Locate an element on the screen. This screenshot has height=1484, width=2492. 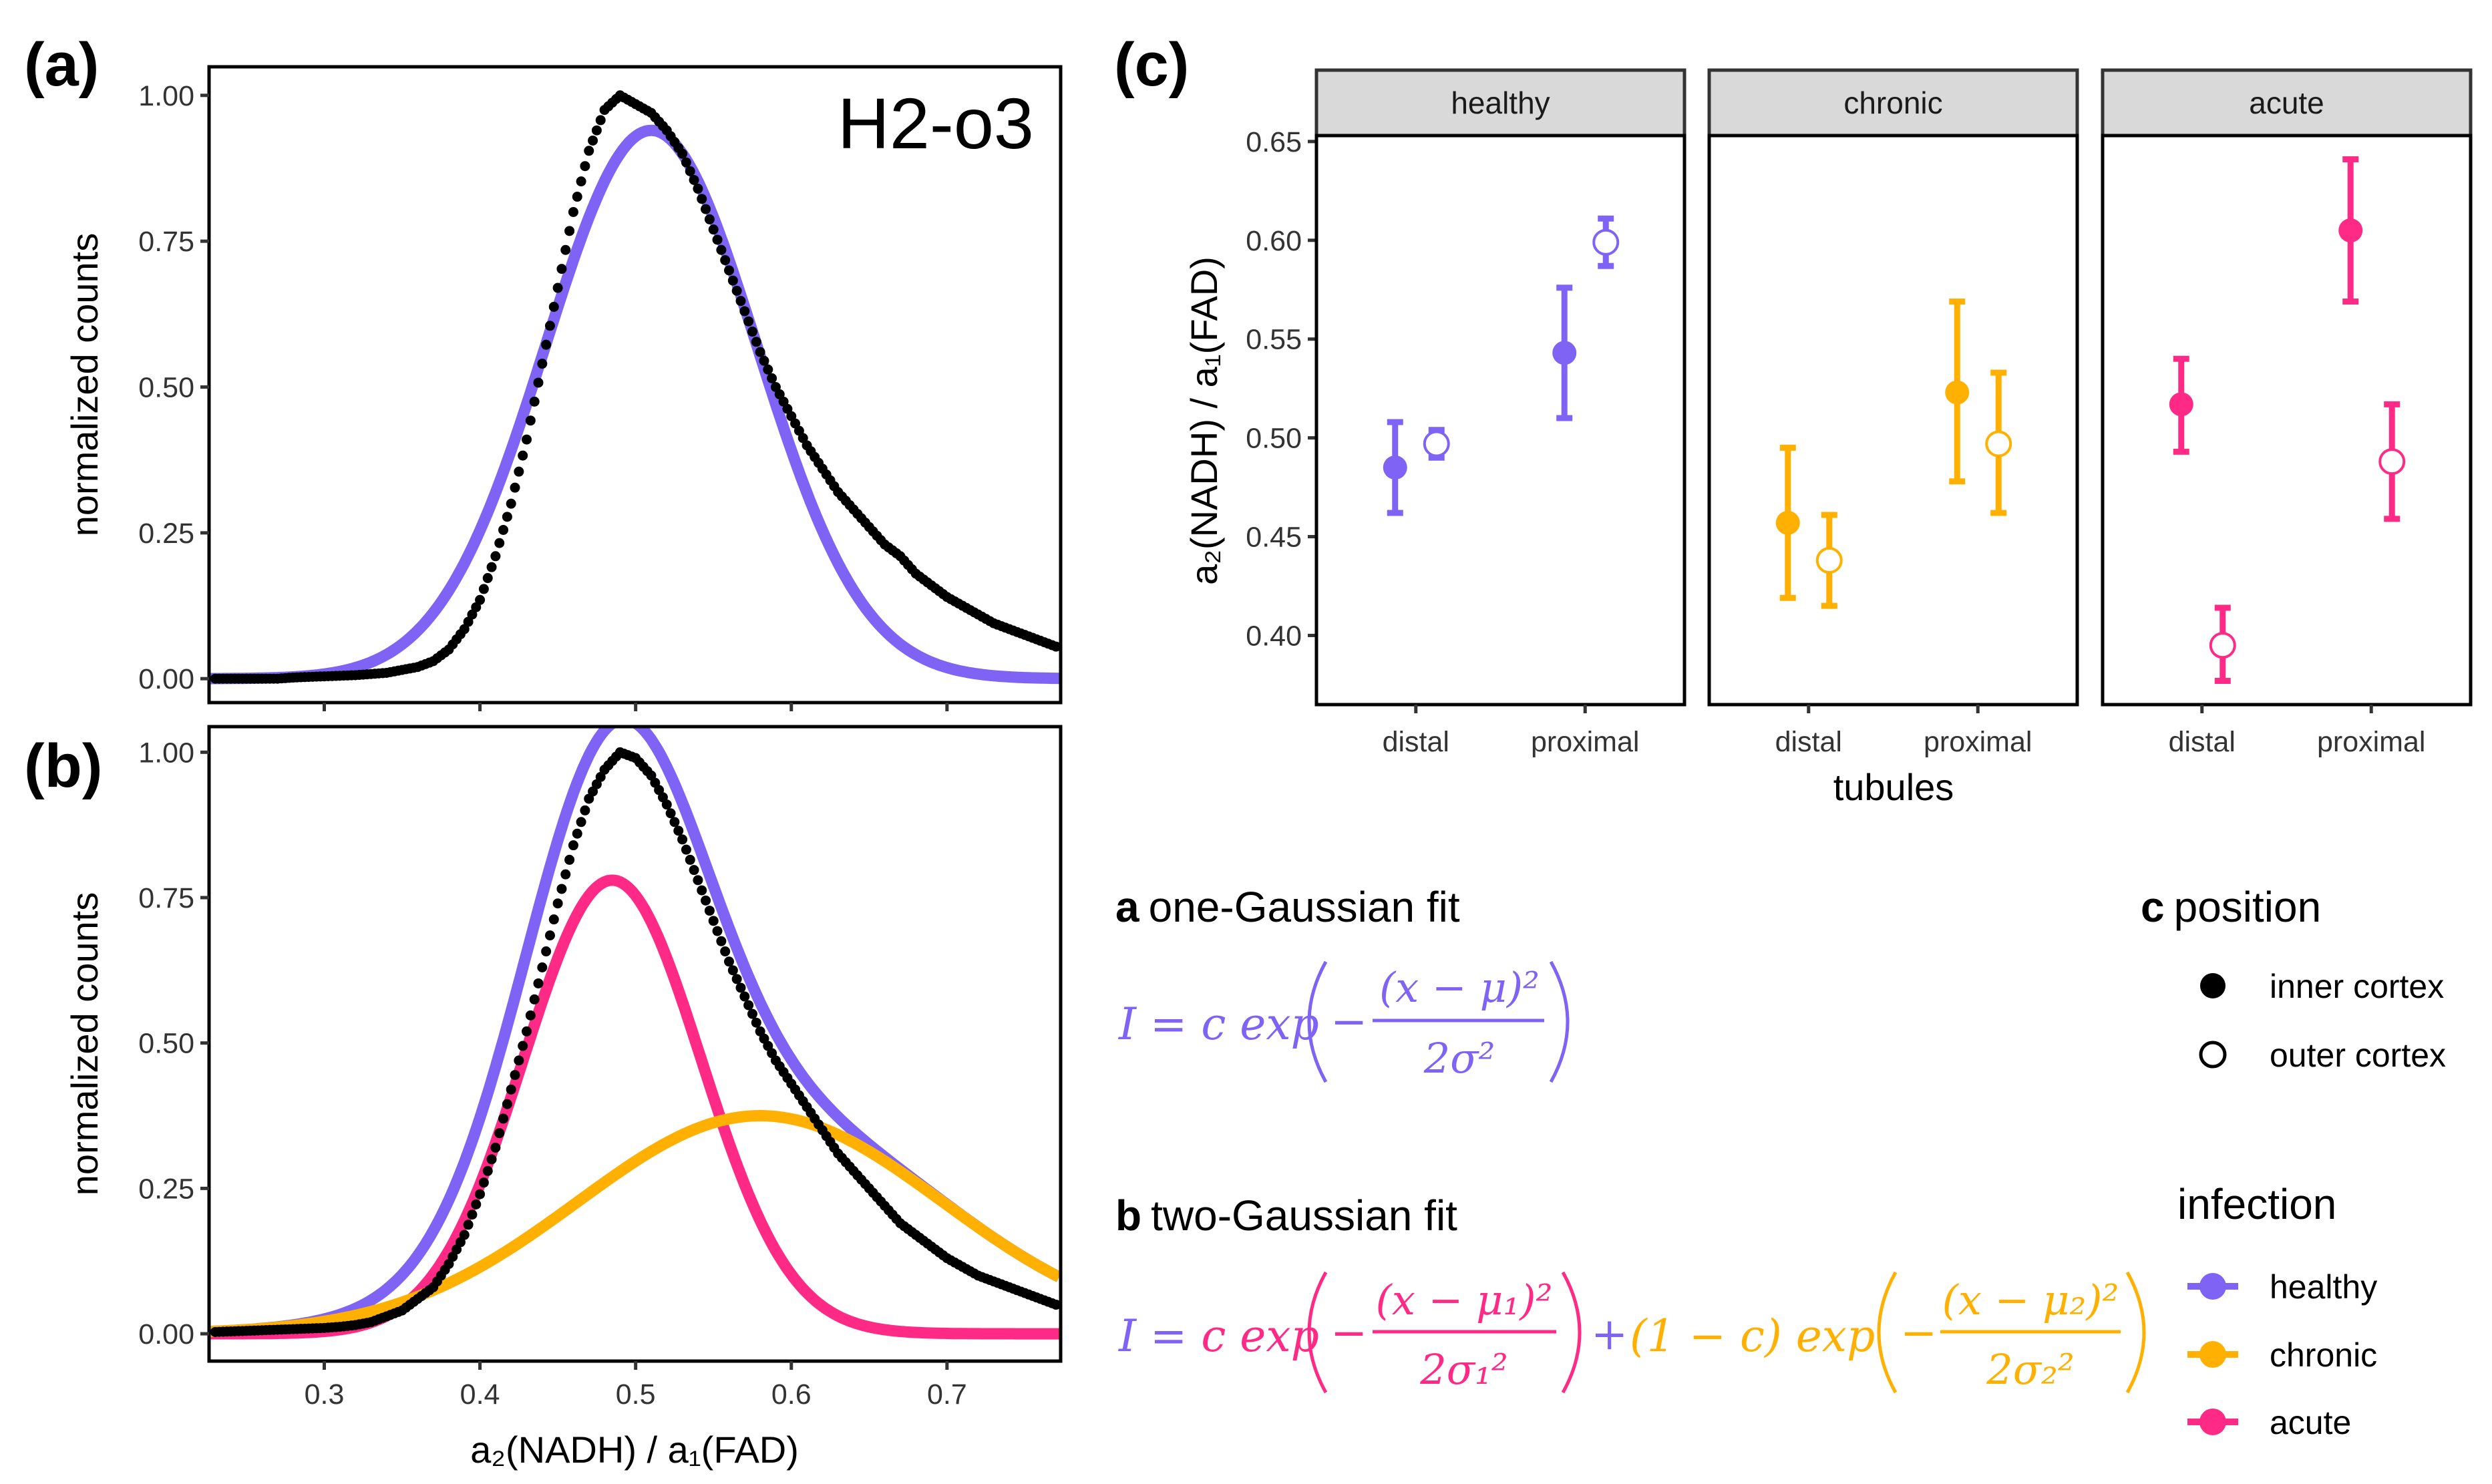
legend-label-chronic: chronic is located at coordinates (2323, 1355).